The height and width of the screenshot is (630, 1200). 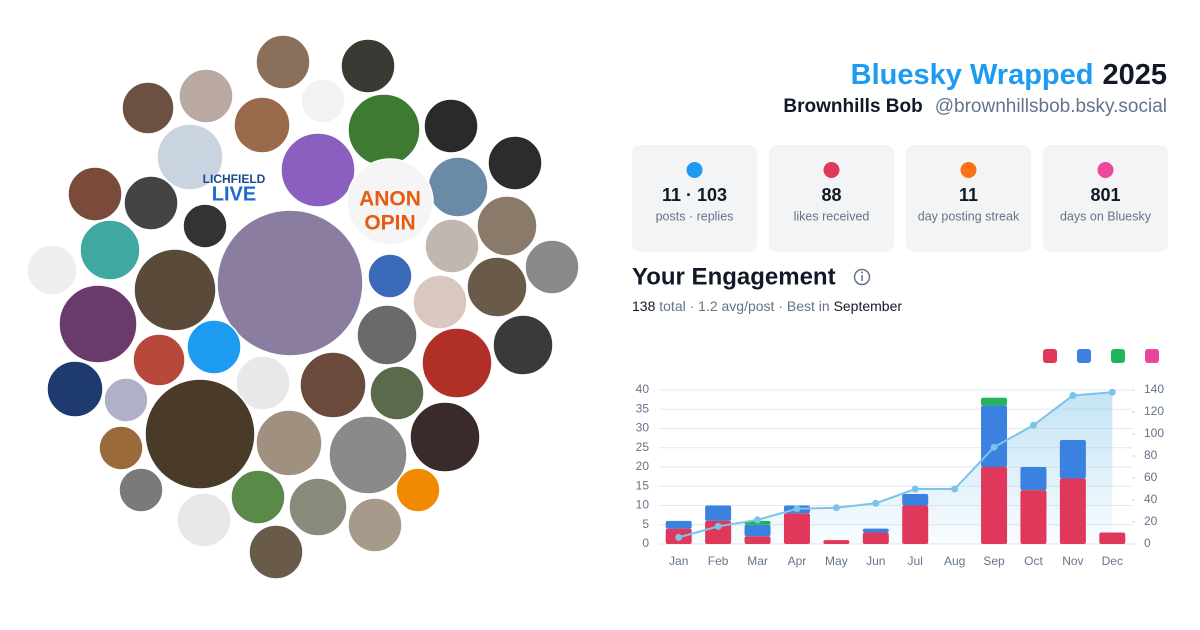 I want to click on stat-value: 11 · 103, so click(x=694, y=195).